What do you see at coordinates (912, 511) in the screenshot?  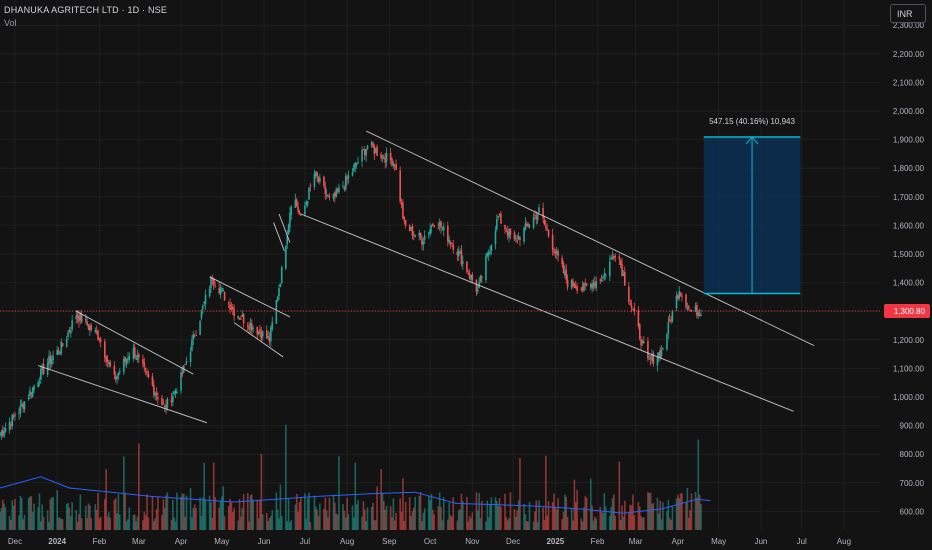 I see `y-tick-label: 600.00` at bounding box center [912, 511].